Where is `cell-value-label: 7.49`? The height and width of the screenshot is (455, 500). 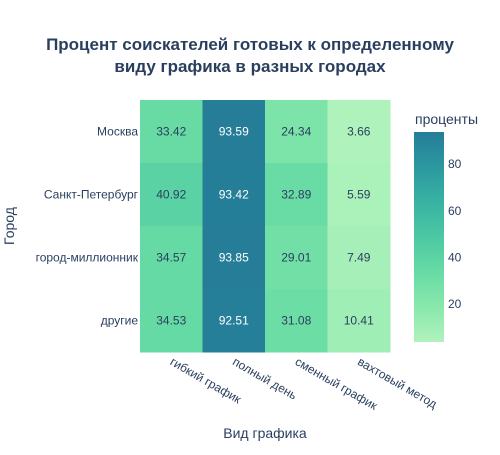 cell-value-label: 7.49 is located at coordinates (359, 258).